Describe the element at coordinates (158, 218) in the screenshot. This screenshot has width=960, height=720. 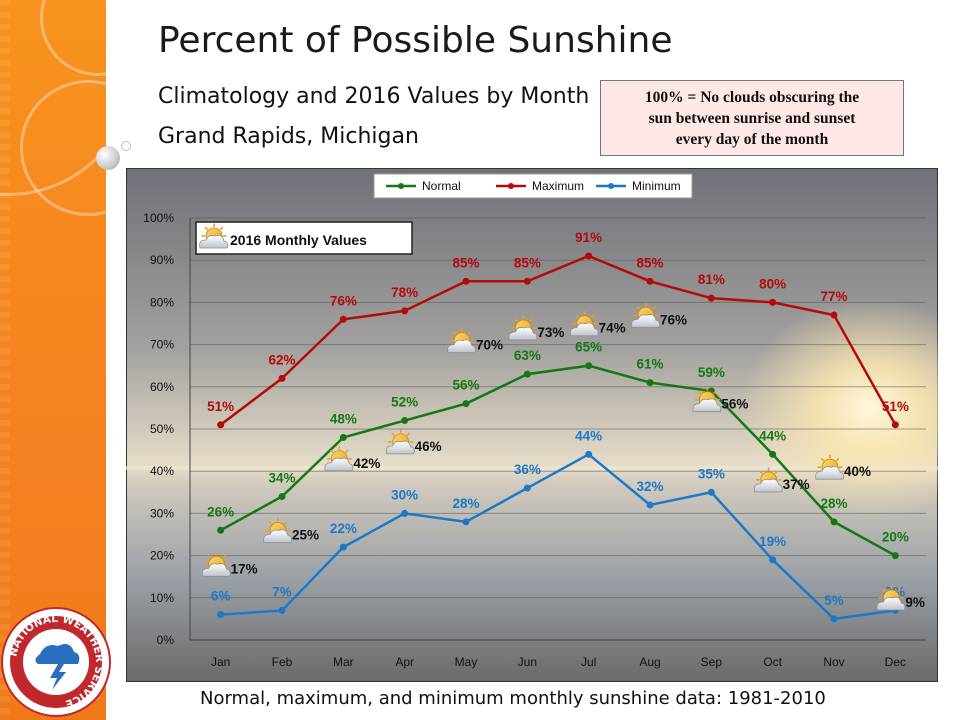
I see `y-tick-label: 100%` at that location.